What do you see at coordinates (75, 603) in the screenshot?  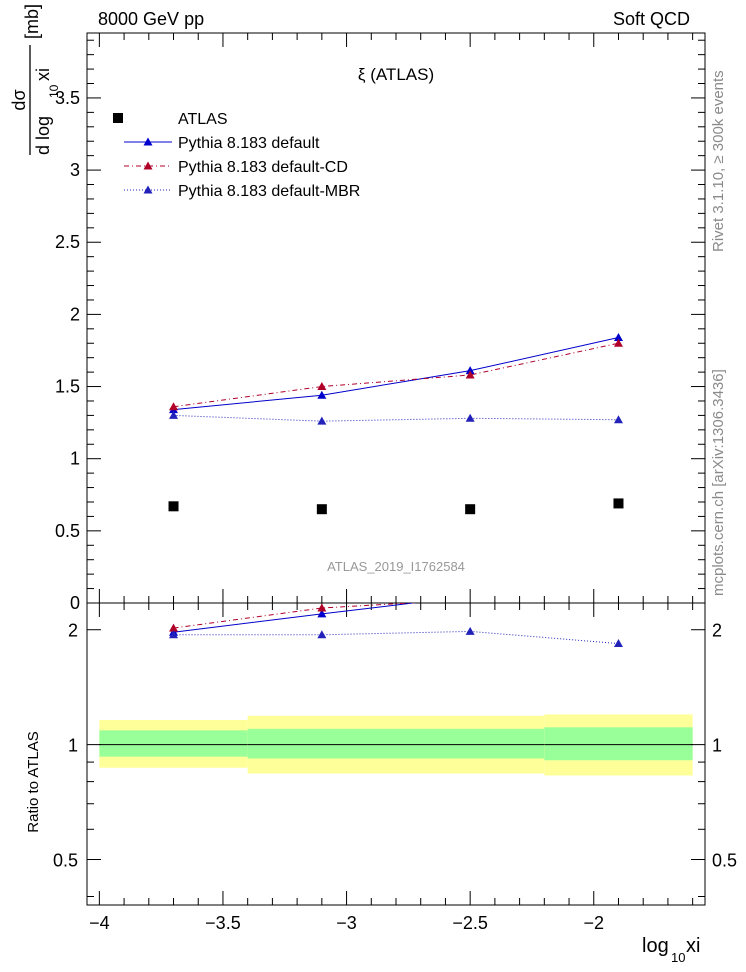 I see `ytick-label: 0` at bounding box center [75, 603].